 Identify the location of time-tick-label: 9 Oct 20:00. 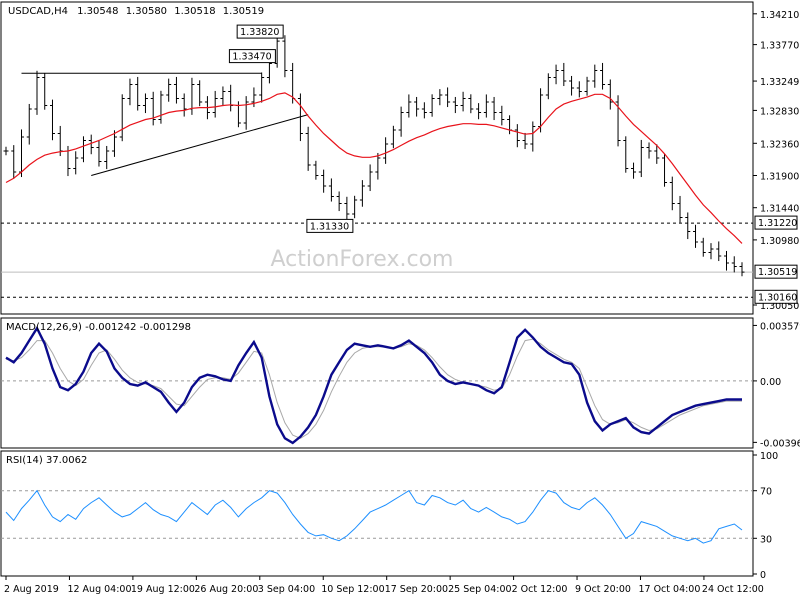
(603, 589).